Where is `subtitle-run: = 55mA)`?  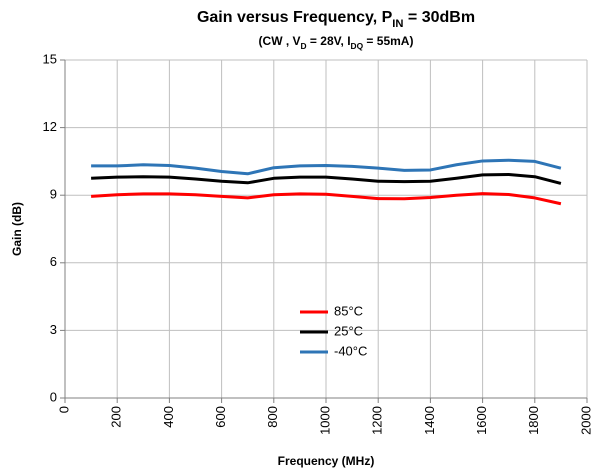
subtitle-run: = 55mA) is located at coordinates (388, 41).